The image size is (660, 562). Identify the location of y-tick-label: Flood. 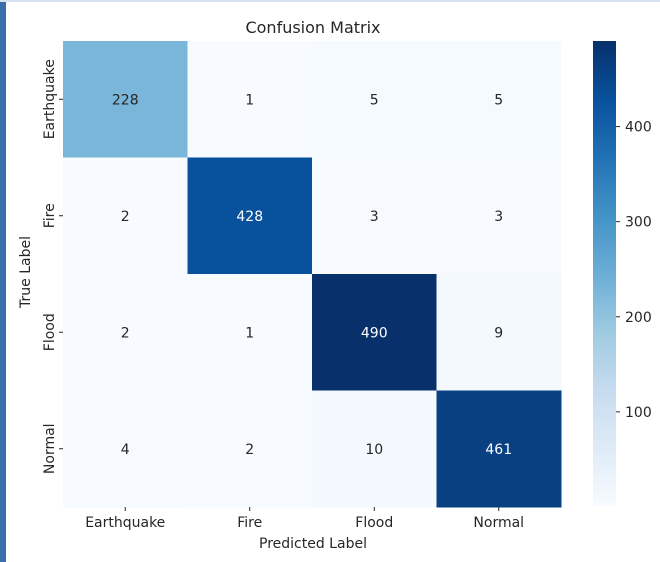
(50, 332).